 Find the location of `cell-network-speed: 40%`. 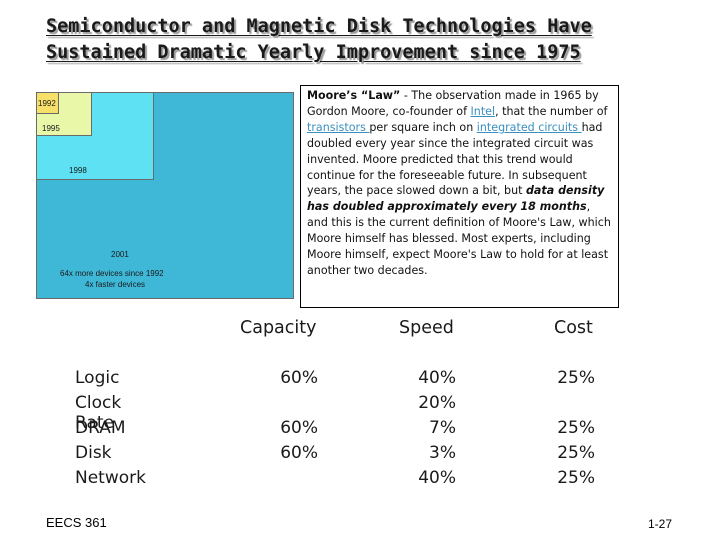

cell-network-speed: 40% is located at coordinates (437, 478).